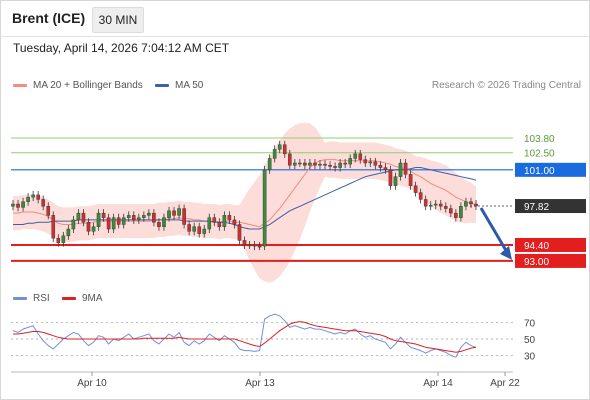  What do you see at coordinates (118, 20) in the screenshot?
I see `timeframe-button: 30 MIN` at bounding box center [118, 20].